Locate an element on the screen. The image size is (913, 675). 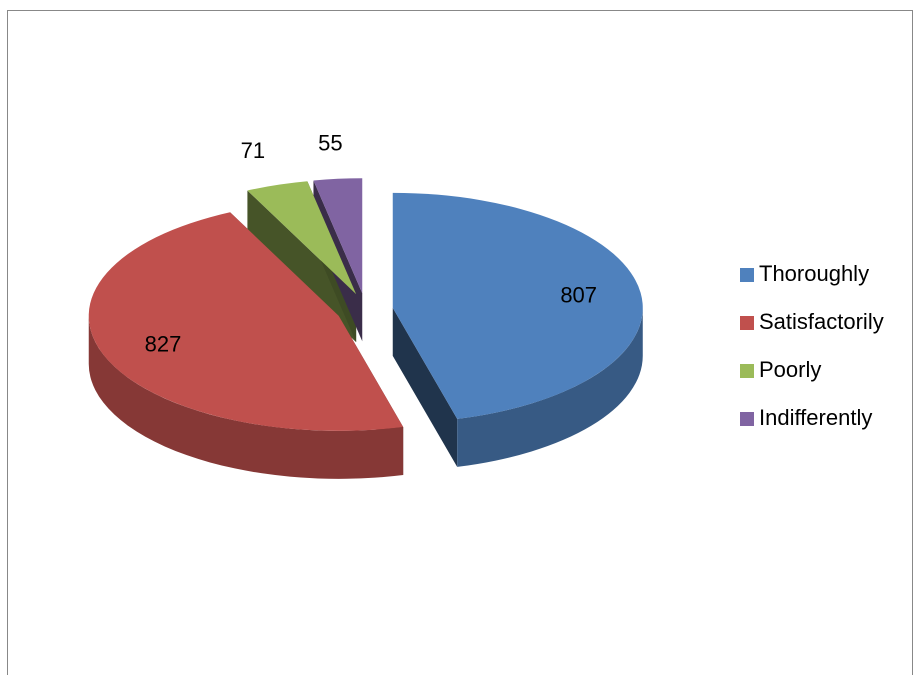
data-label: 807 is located at coordinates (578, 294).